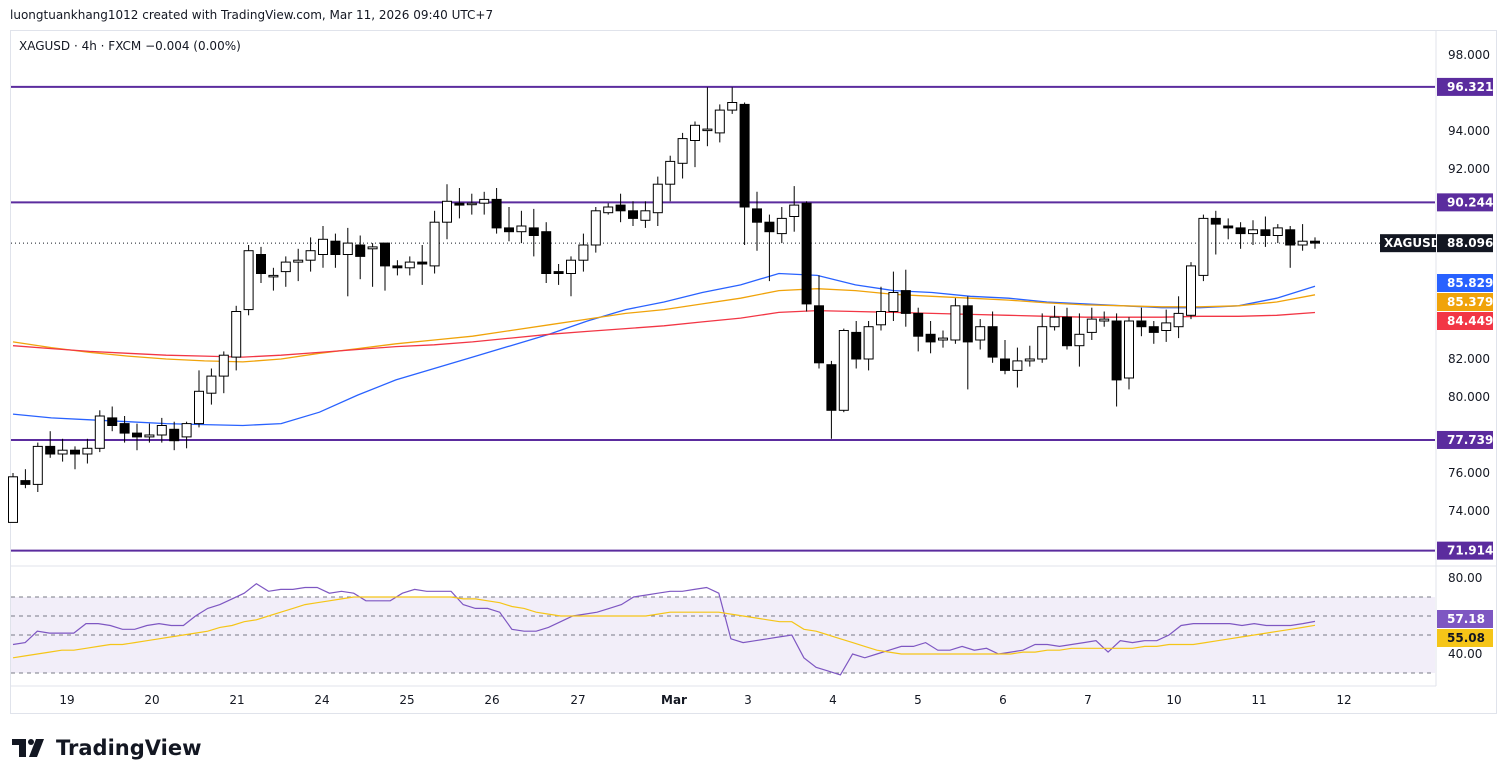 Image resolution: width=1507 pixels, height=781 pixels. What do you see at coordinates (406, 700) in the screenshot?
I see `x-tick-label: 25` at bounding box center [406, 700].